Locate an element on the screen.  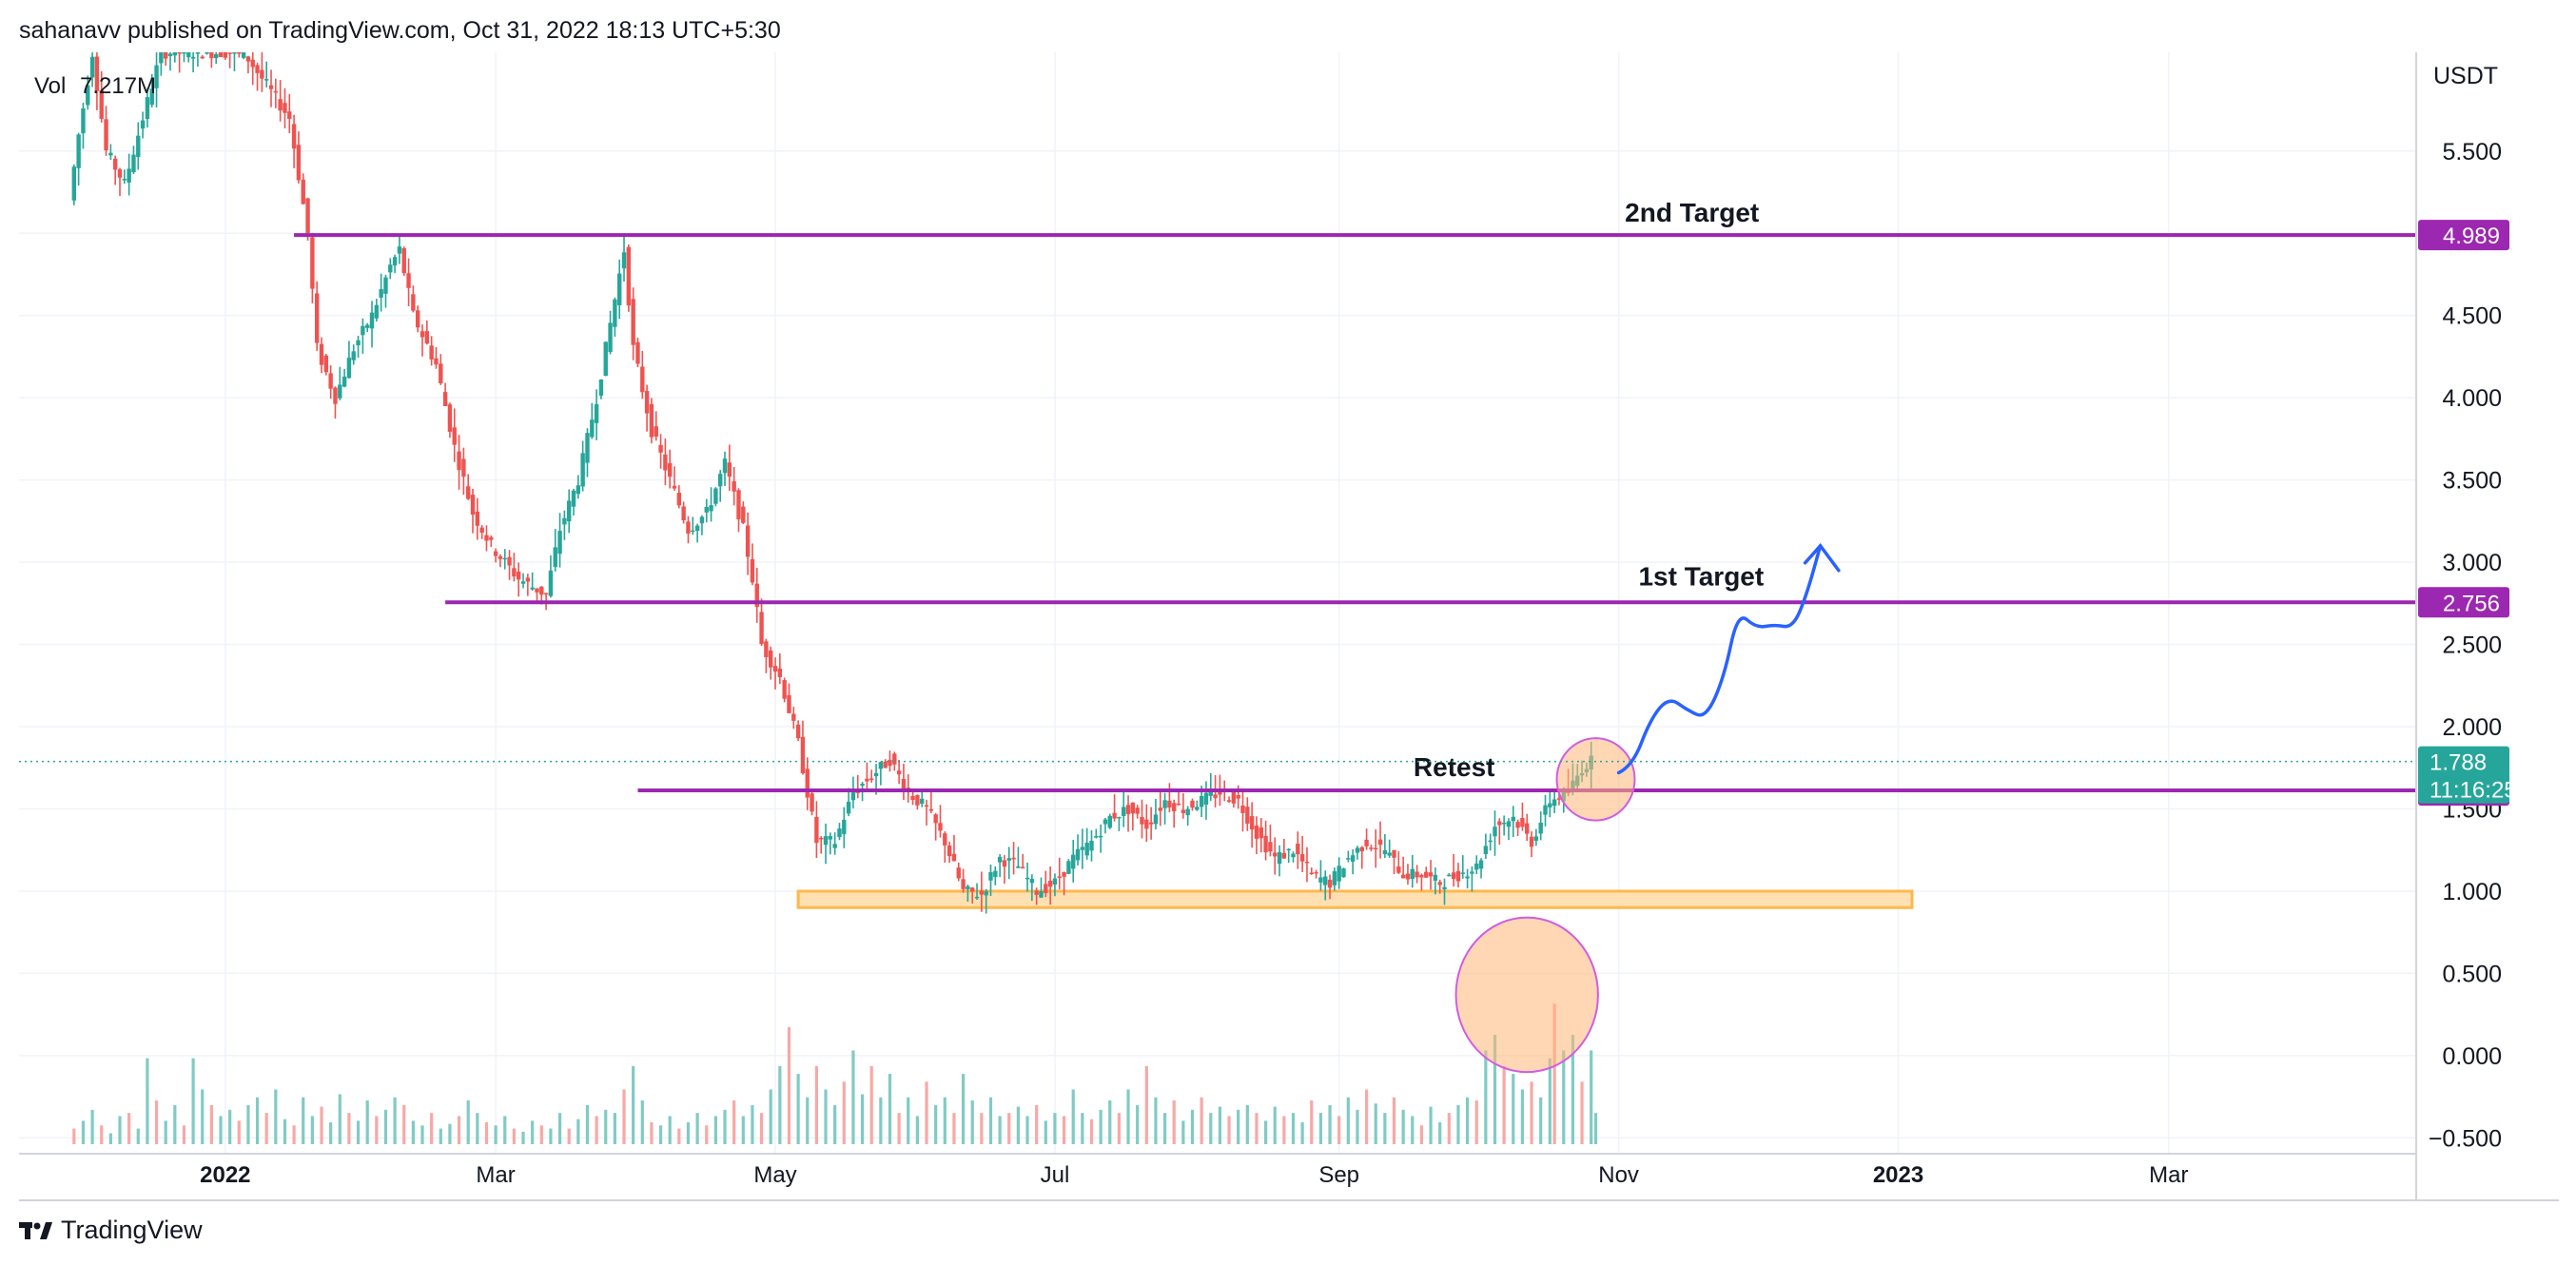
annotation-2nd-target: 2nd Target is located at coordinates (1692, 212).